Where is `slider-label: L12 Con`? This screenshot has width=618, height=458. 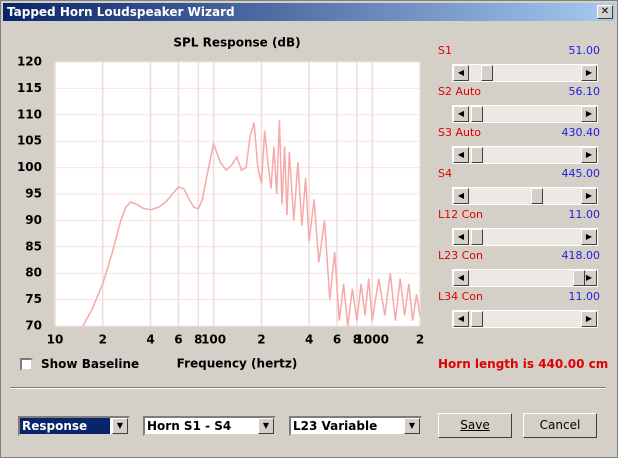
slider-label: L12 Con is located at coordinates (461, 214).